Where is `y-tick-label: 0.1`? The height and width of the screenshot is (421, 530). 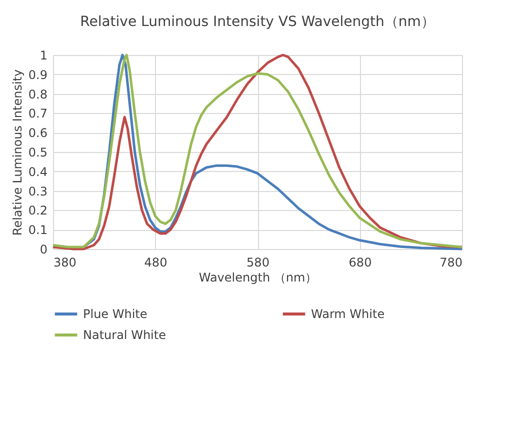 y-tick-label: 0.1 is located at coordinates (38, 230).